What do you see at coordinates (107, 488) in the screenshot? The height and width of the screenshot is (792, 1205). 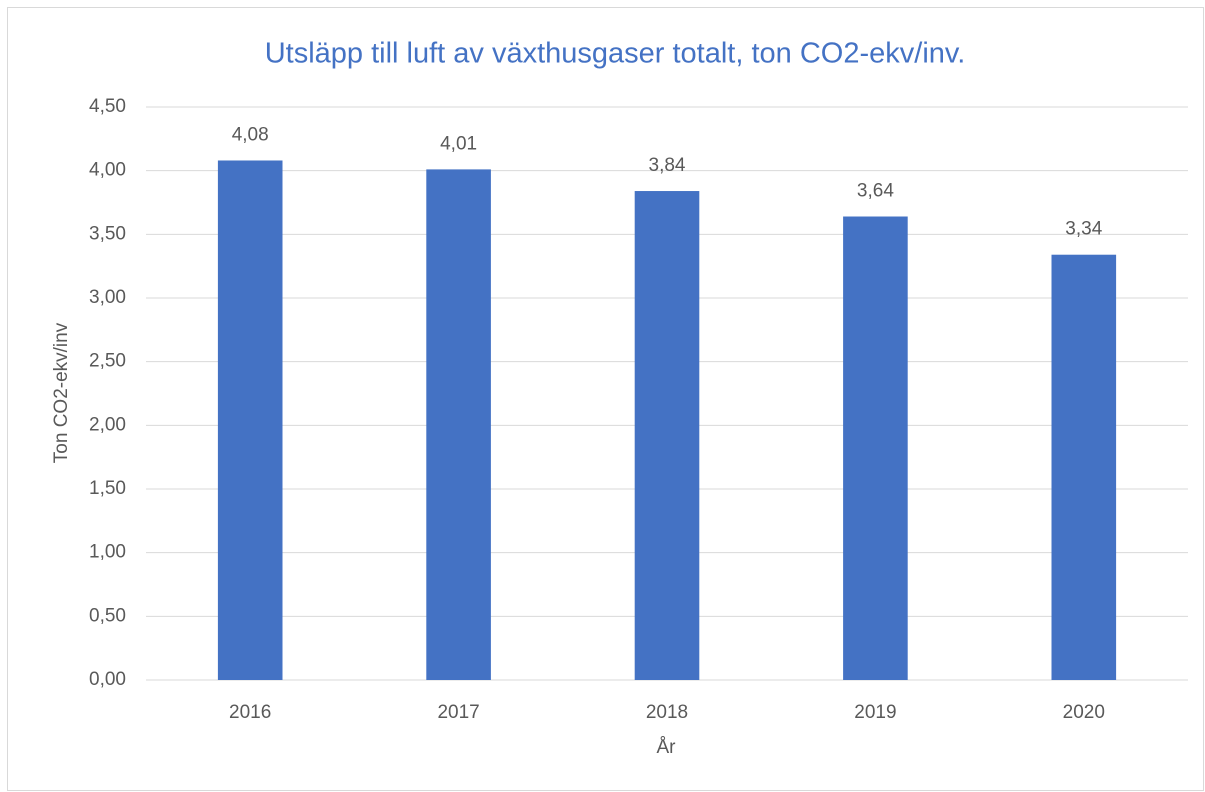 I see `y-tick-label: 1,50` at bounding box center [107, 488].